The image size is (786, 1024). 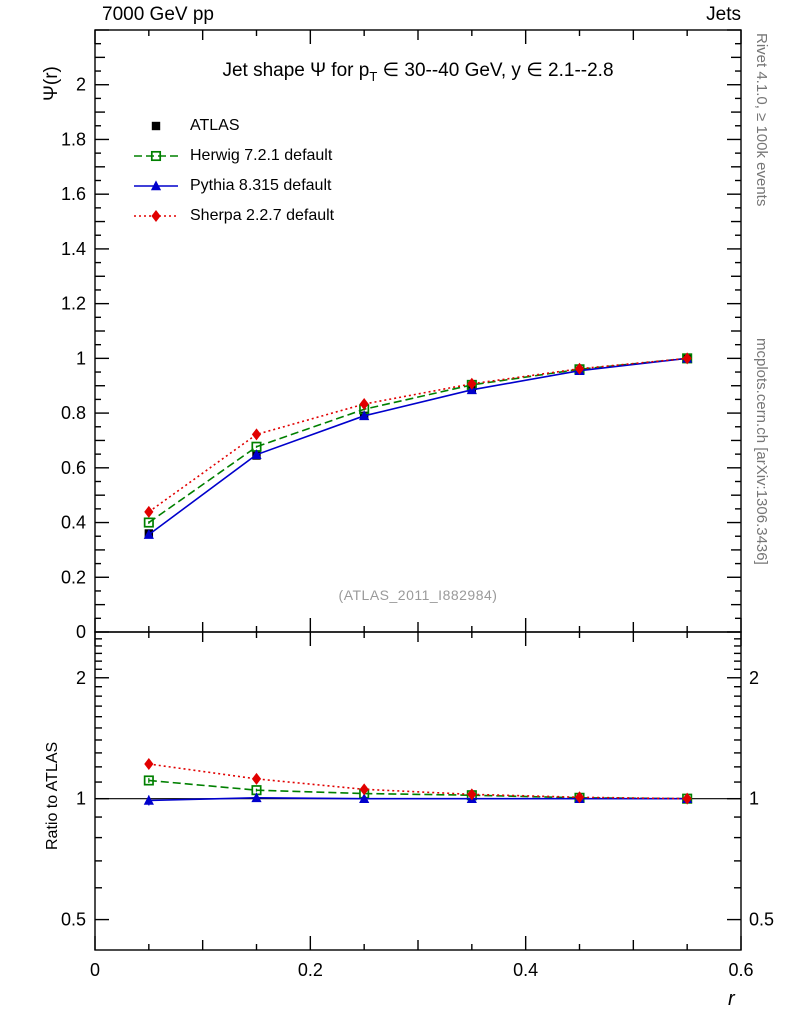 I want to click on legend-marker-pythia-icon, so click(x=156, y=185).